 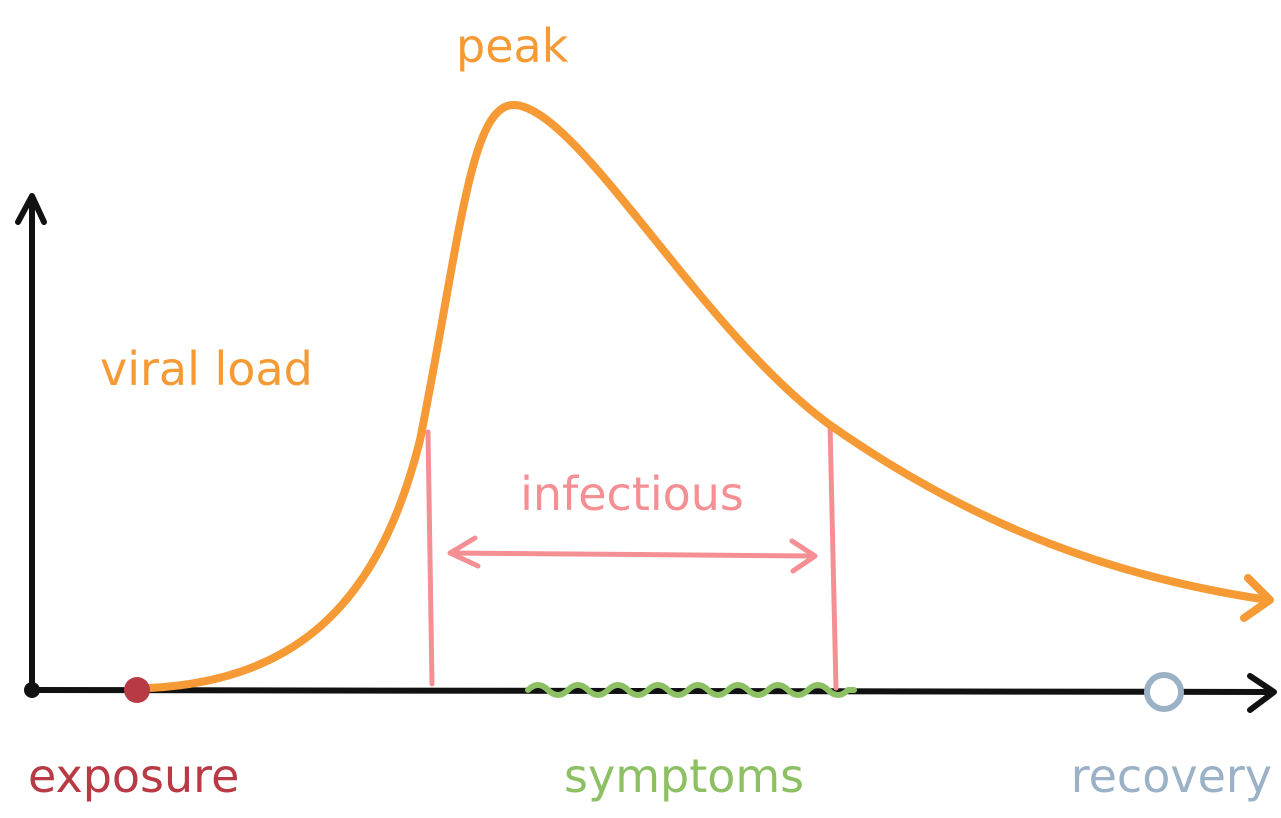 I want to click on infectious-label: infectious, so click(x=632, y=494).